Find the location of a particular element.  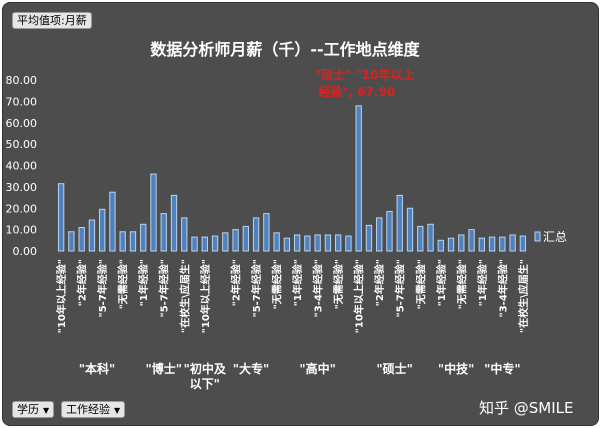

y-tick-label: 70.00 is located at coordinates (22, 101).